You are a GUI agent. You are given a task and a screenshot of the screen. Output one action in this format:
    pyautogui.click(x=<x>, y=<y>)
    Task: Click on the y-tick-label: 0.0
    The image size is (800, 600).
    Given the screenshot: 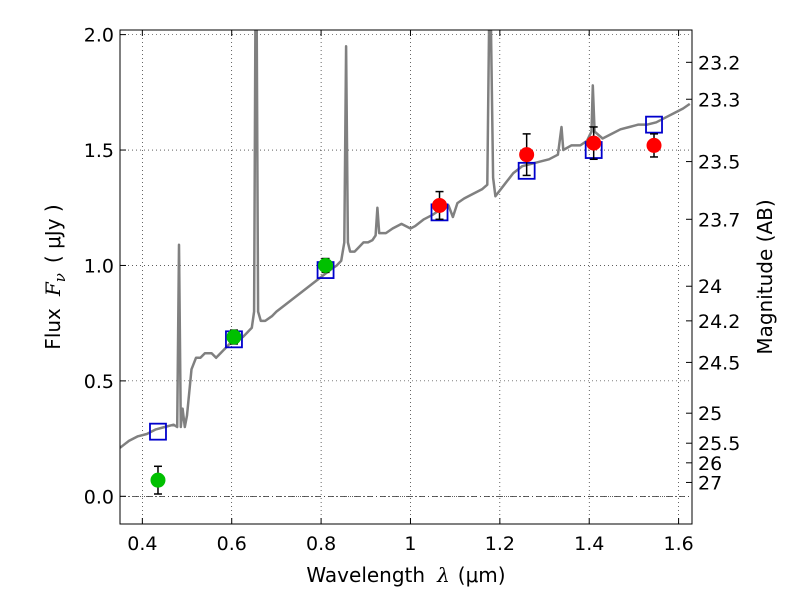 What is the action you would take?
    pyautogui.click(x=99, y=497)
    